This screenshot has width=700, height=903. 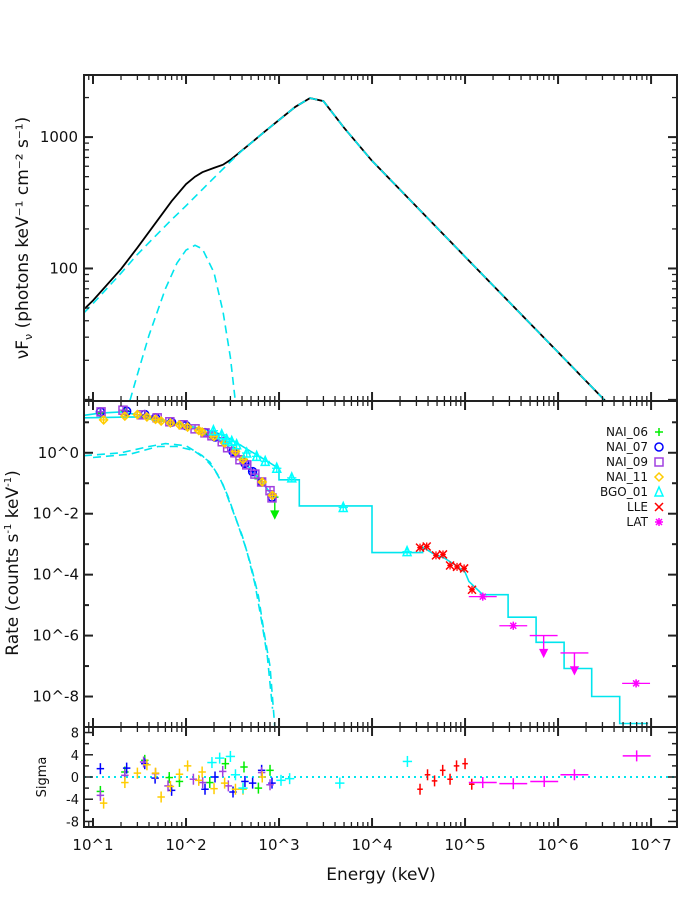 I want to click on legend-item-lle: LLE, so click(x=645, y=507).